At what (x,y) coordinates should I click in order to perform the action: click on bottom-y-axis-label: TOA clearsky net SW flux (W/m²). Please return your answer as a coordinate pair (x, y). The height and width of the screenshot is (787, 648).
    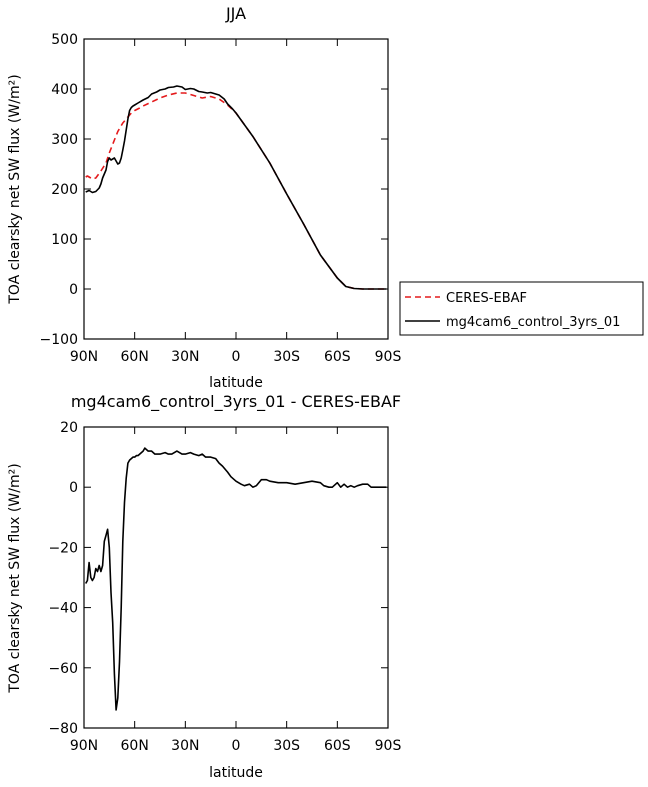
    Looking at the image, I should click on (15, 578).